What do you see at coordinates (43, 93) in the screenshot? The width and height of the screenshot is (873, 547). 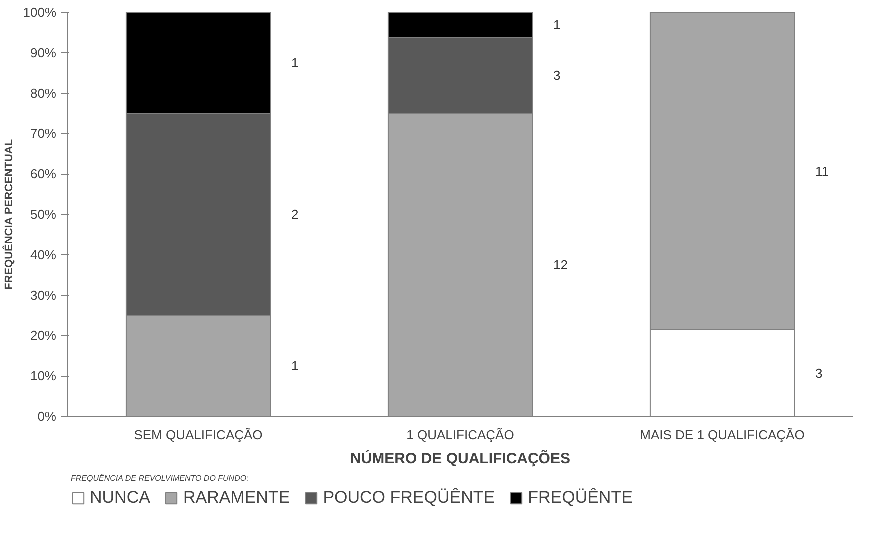 I see `y-tick-label: 80%` at bounding box center [43, 93].